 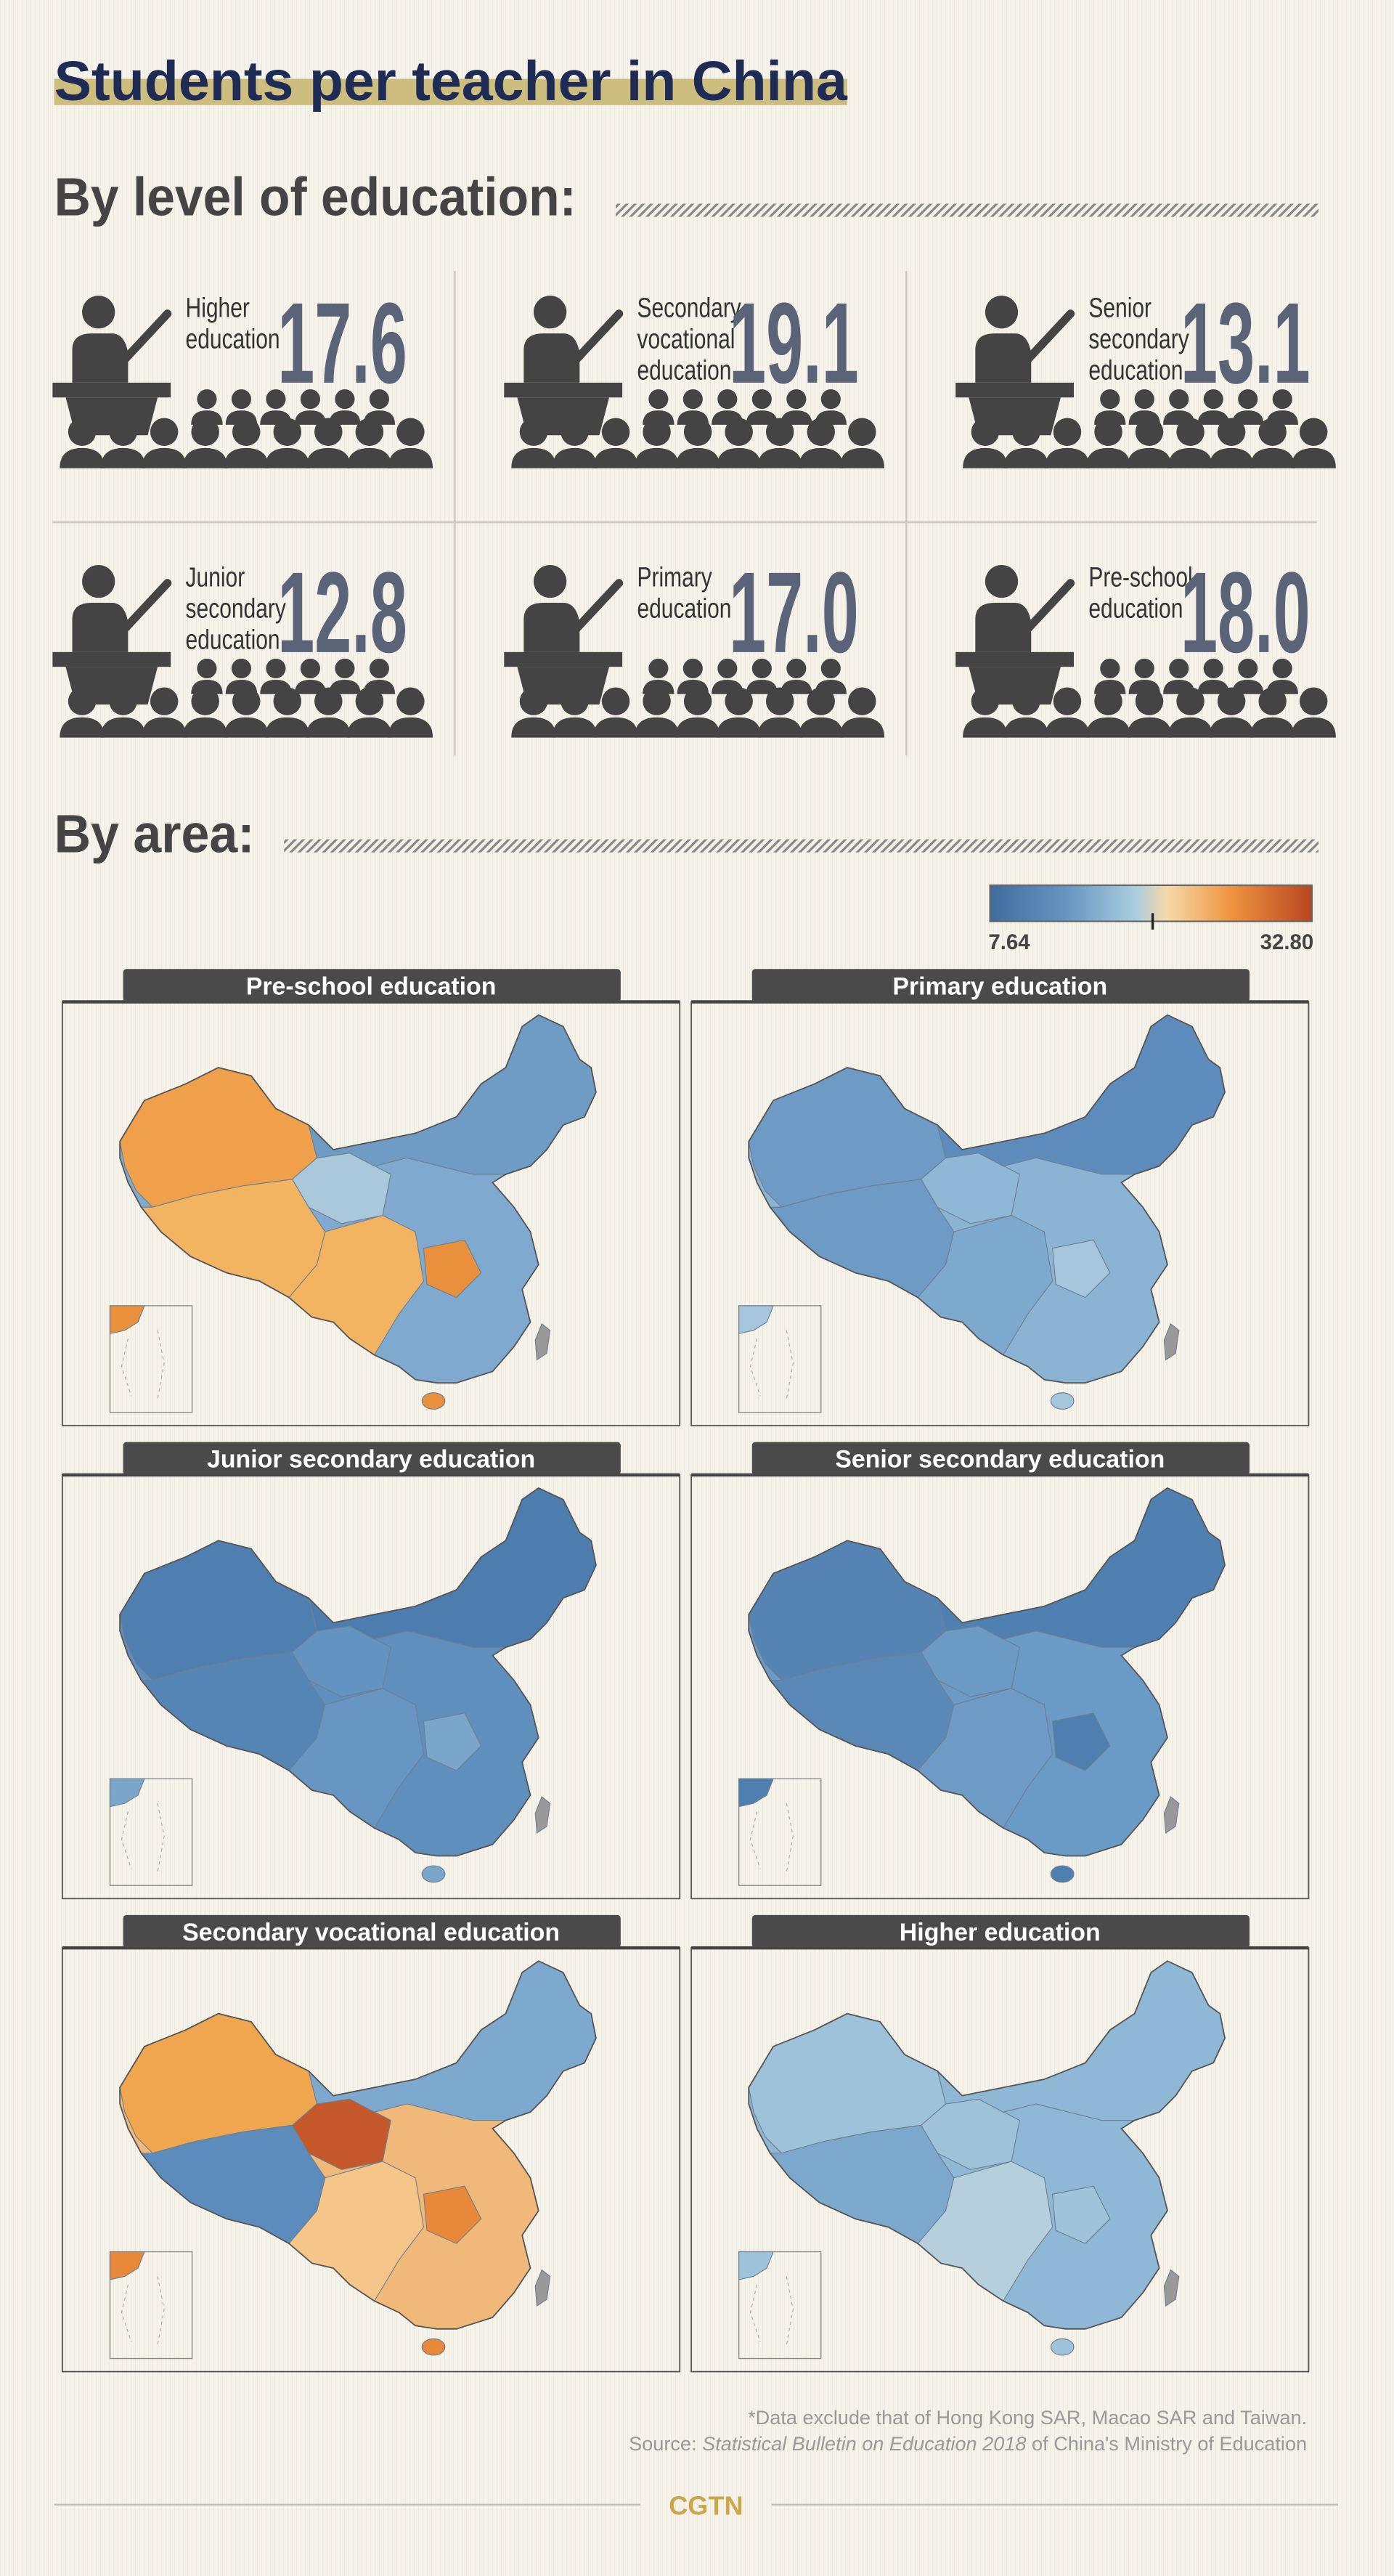 I want to click on map-title: Secondary vocational education, so click(x=371, y=1933).